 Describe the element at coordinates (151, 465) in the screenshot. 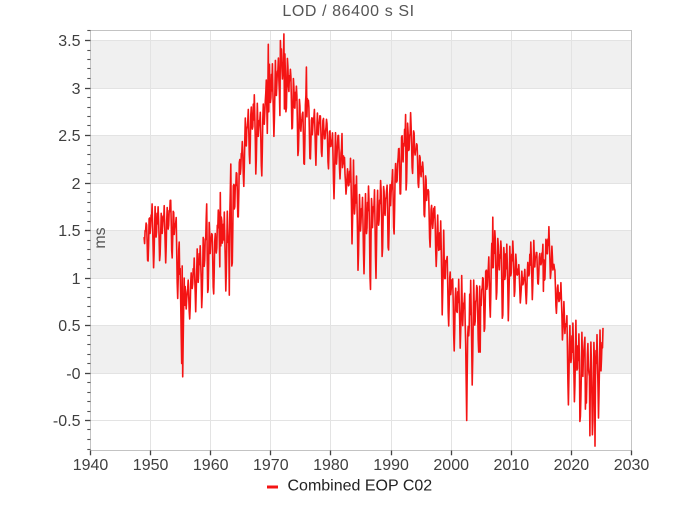

I see `svg-text: 1950` at that location.